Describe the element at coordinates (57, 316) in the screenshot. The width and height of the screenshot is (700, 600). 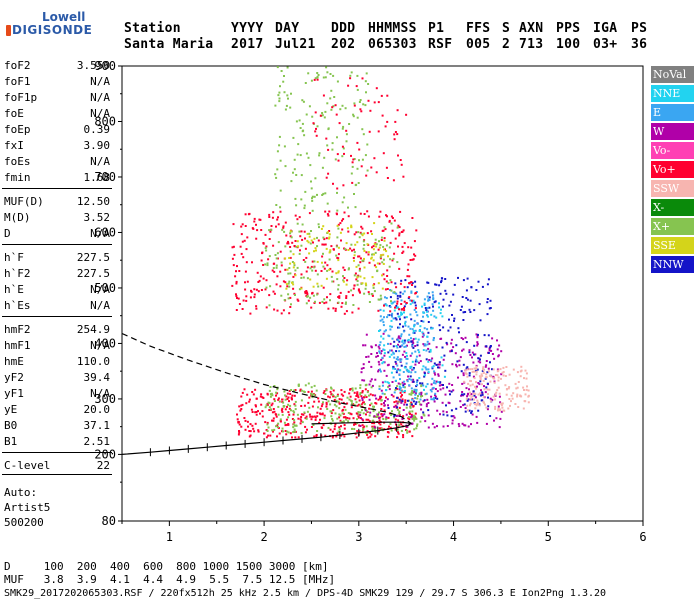
I see `param-separator` at that location.